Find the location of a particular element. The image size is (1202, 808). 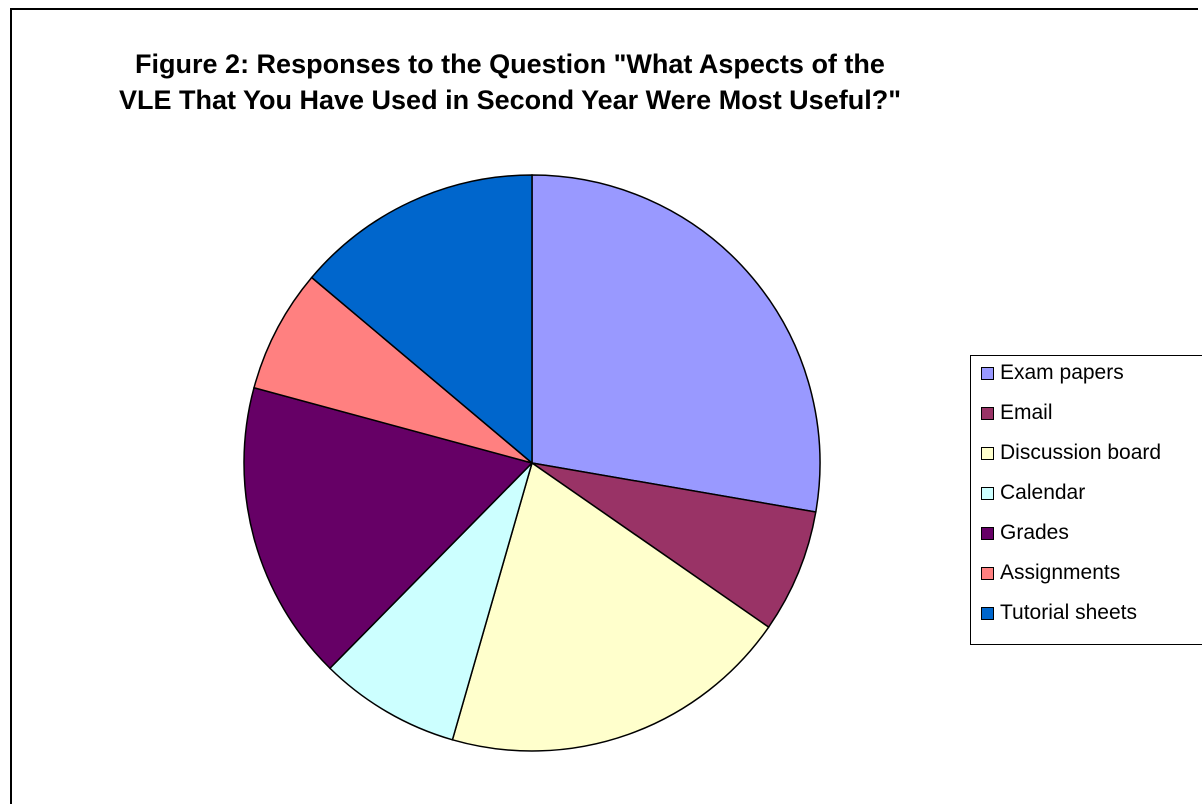

pie-slice-tutorial-sheets is located at coordinates (421, 319).